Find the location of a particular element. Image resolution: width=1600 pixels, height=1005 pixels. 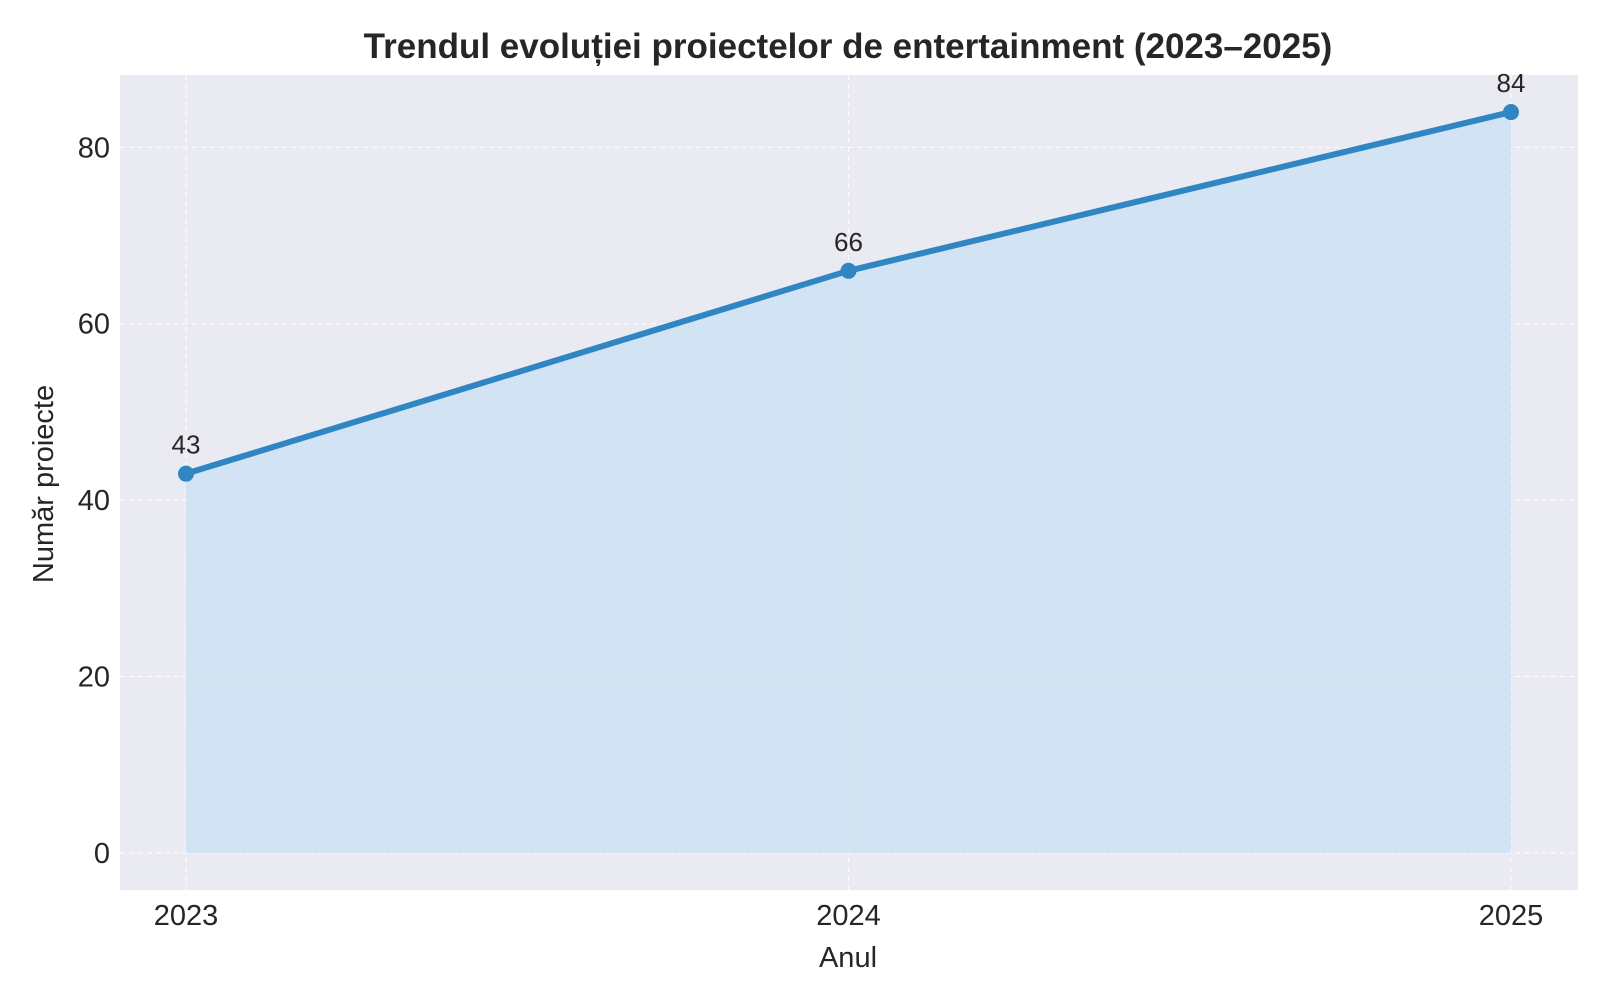

data-label-2025: 84 is located at coordinates (1511, 83).